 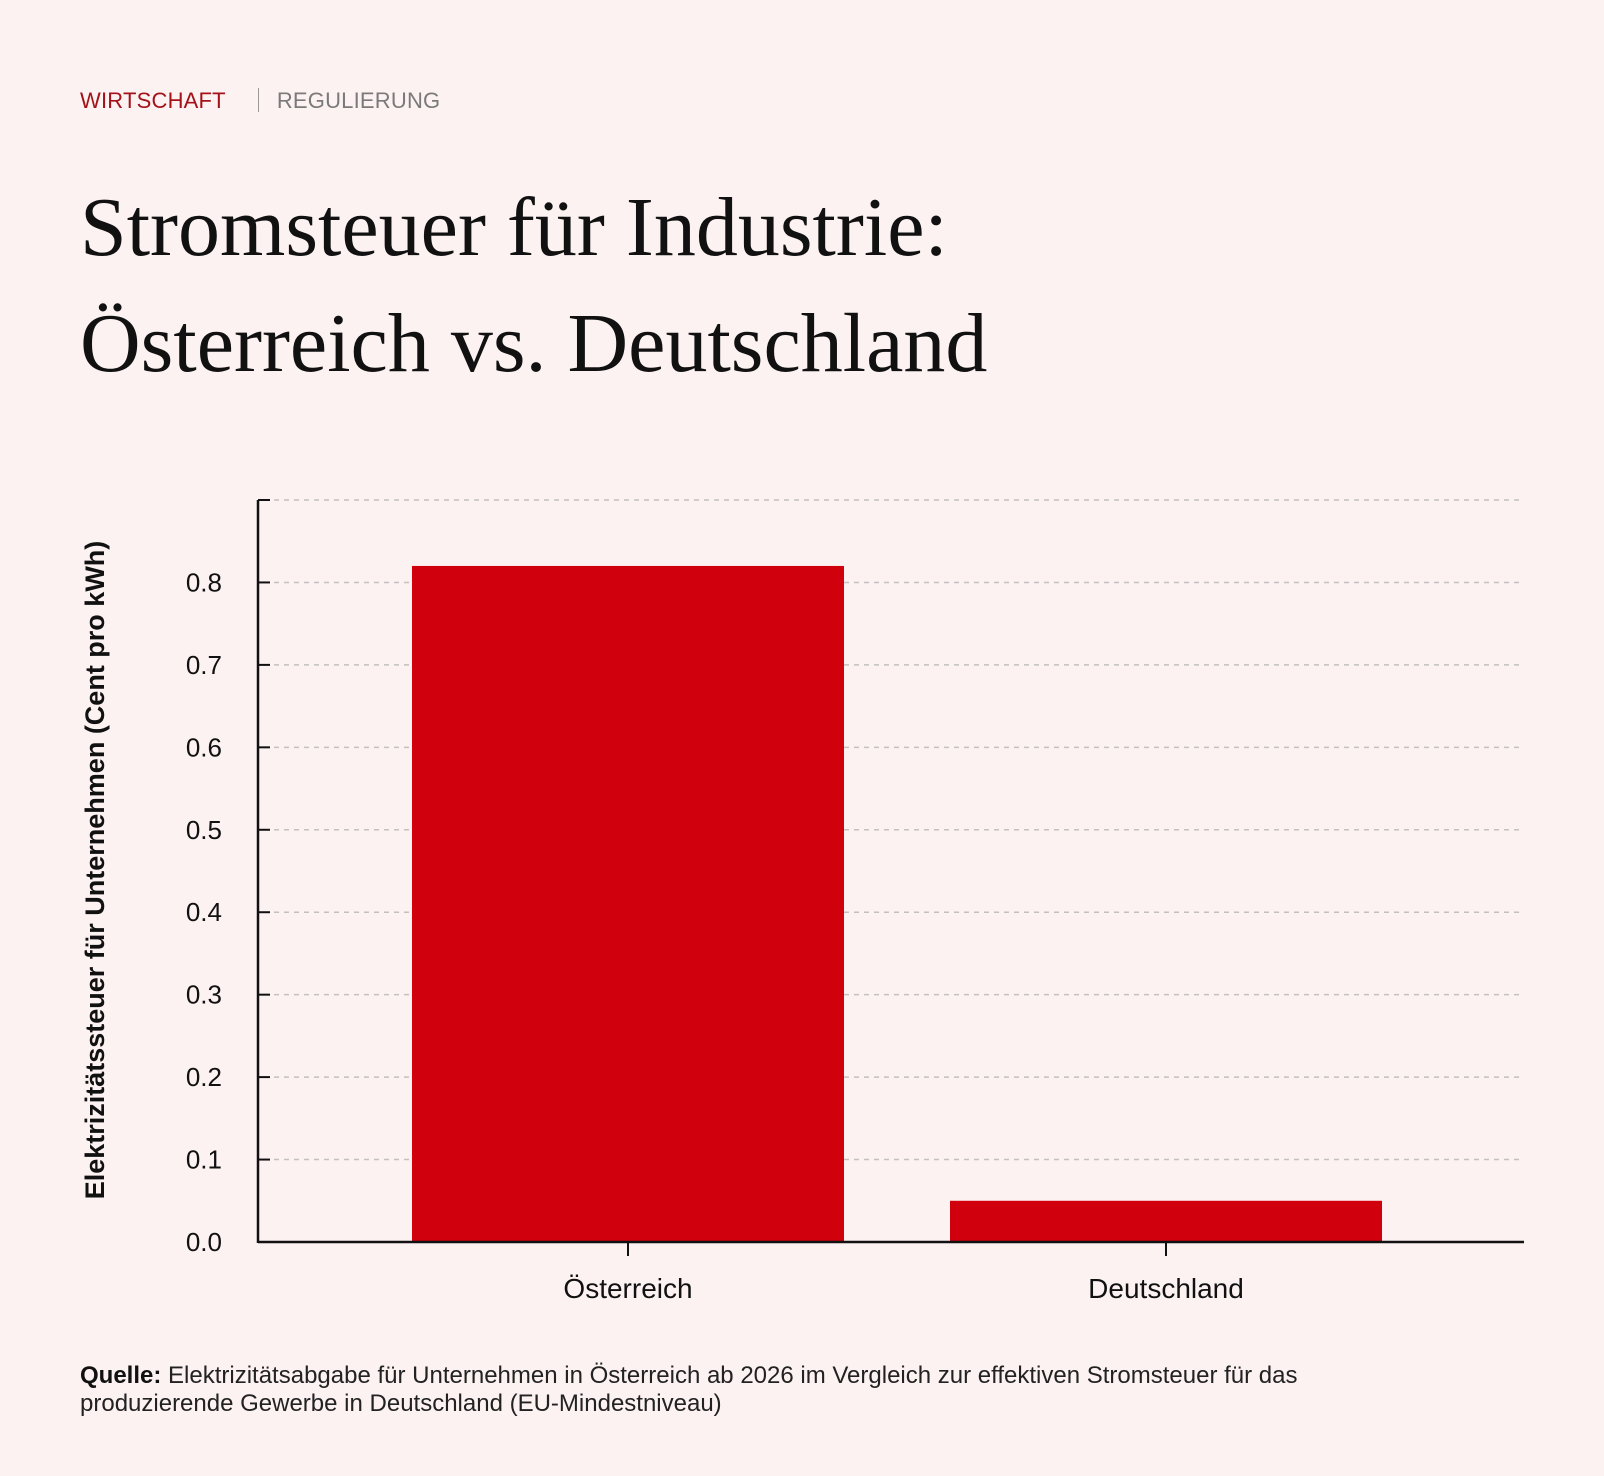 I want to click on title-line-1: Stromsteuer für Industrie:, so click(x=514, y=227).